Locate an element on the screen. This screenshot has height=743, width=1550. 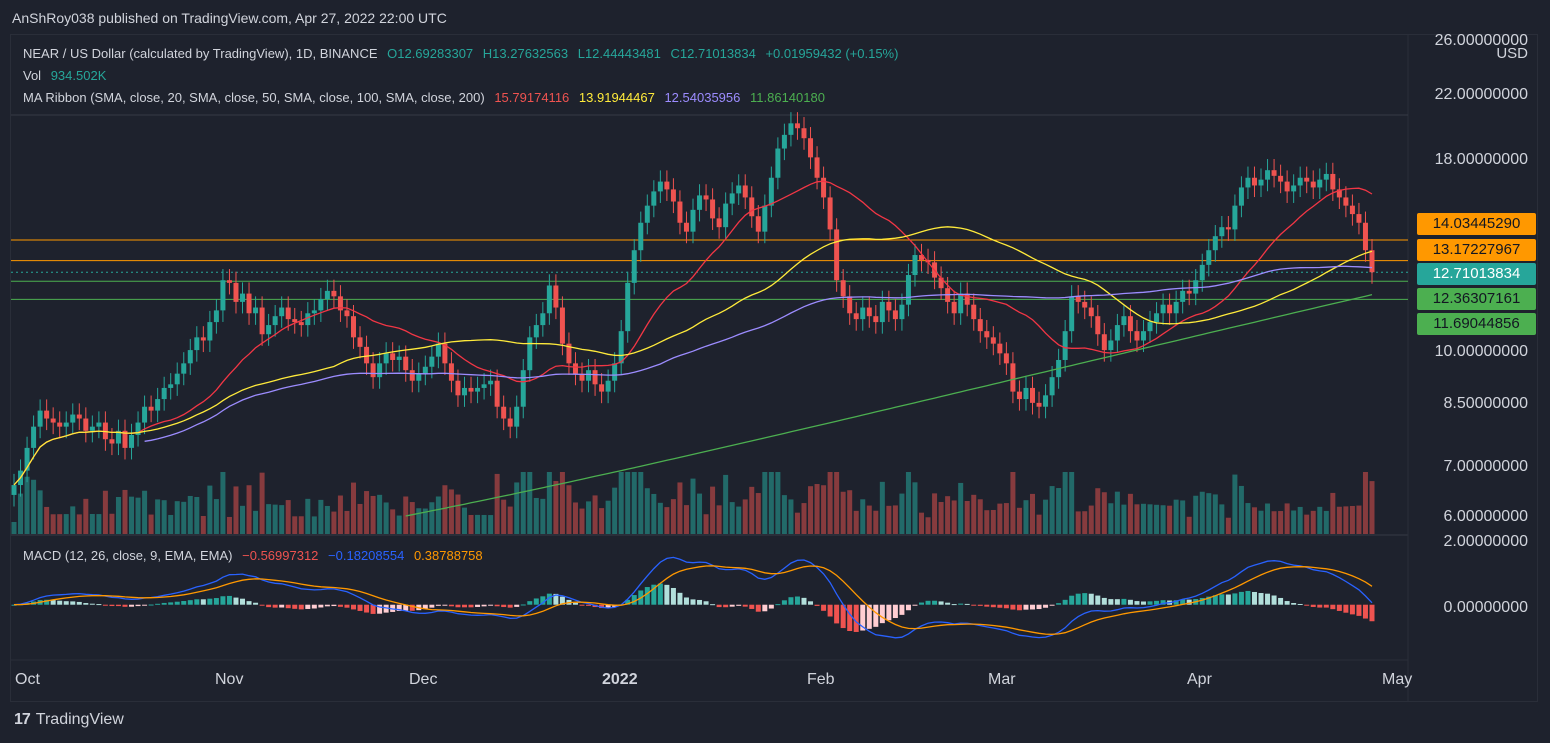
price-tag-text: 12.71013834 is located at coordinates (1476, 273).